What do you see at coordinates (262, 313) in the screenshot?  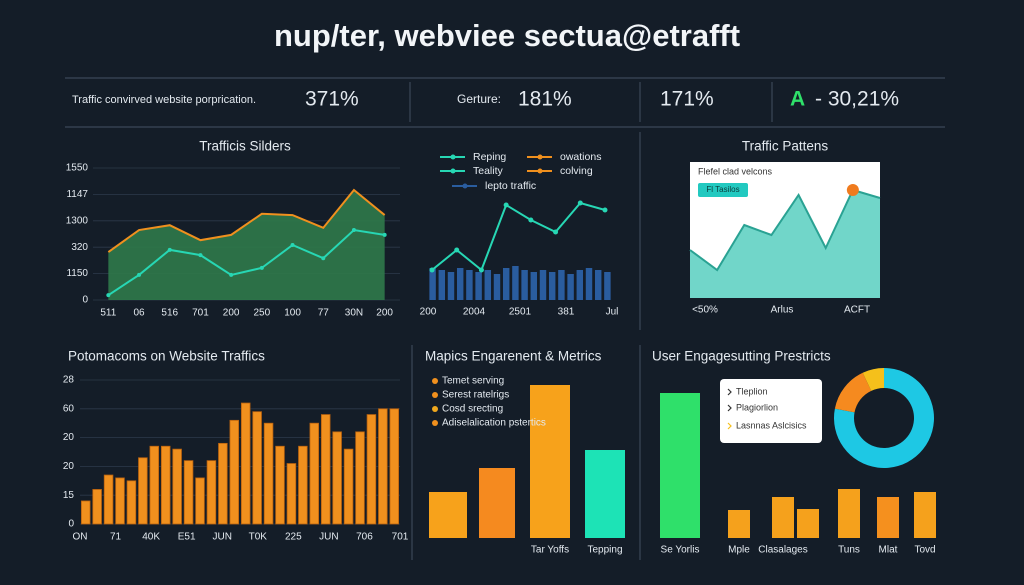 I see `x-tick-label: 250` at bounding box center [262, 313].